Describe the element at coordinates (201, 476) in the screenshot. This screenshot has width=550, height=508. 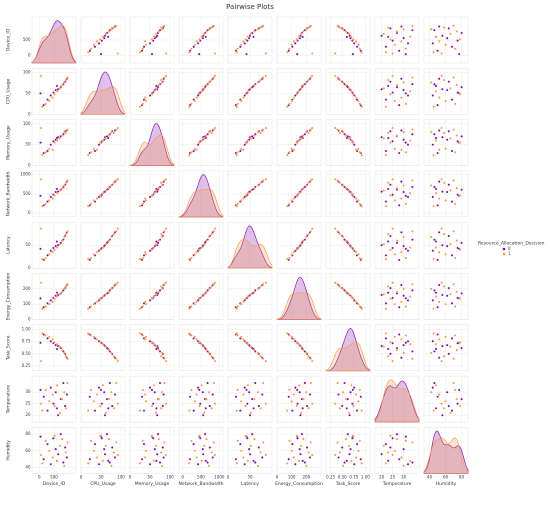
I see `x-tick-label: 500` at that location.